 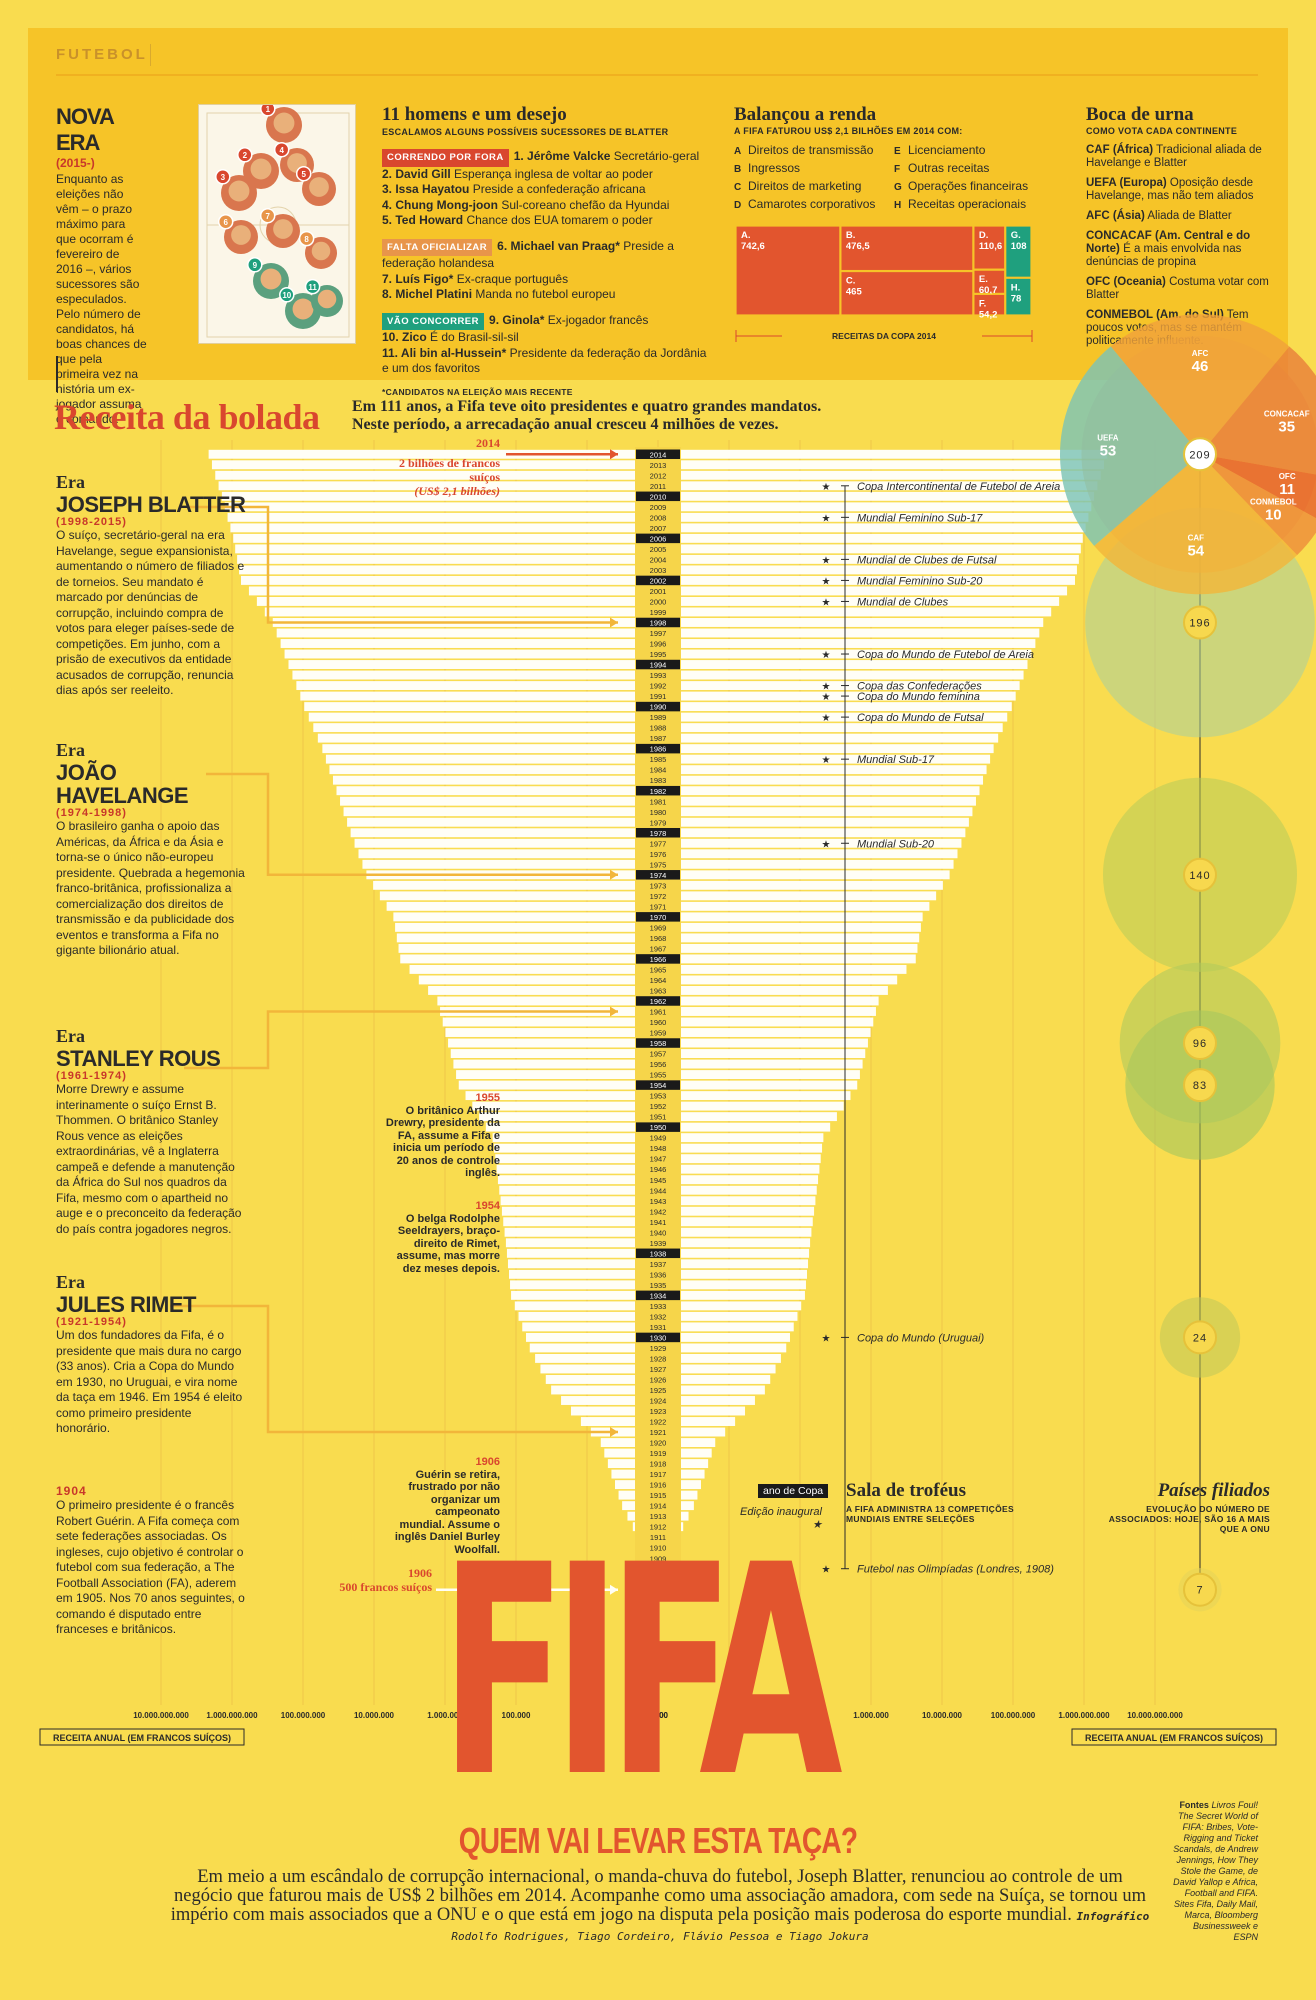 I want to click on year-label: 1970, so click(x=658, y=917).